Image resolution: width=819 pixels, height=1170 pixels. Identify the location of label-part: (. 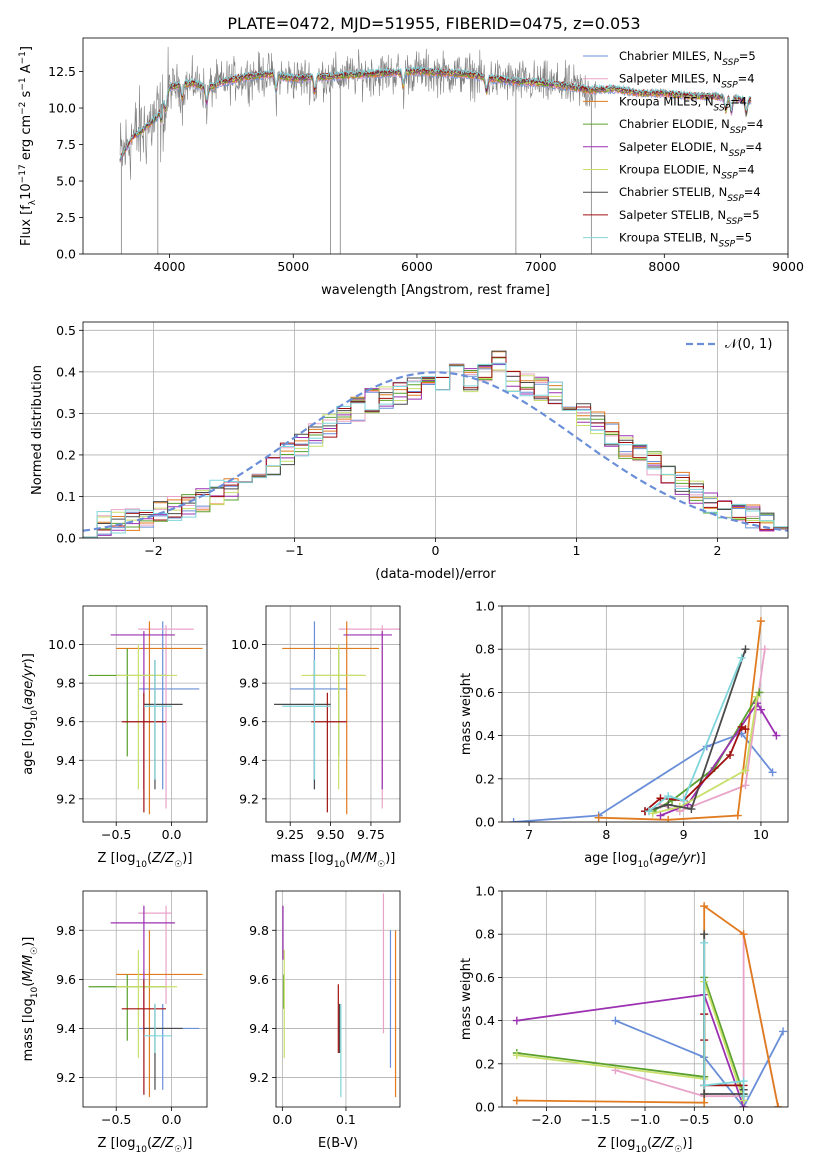
(28, 984).